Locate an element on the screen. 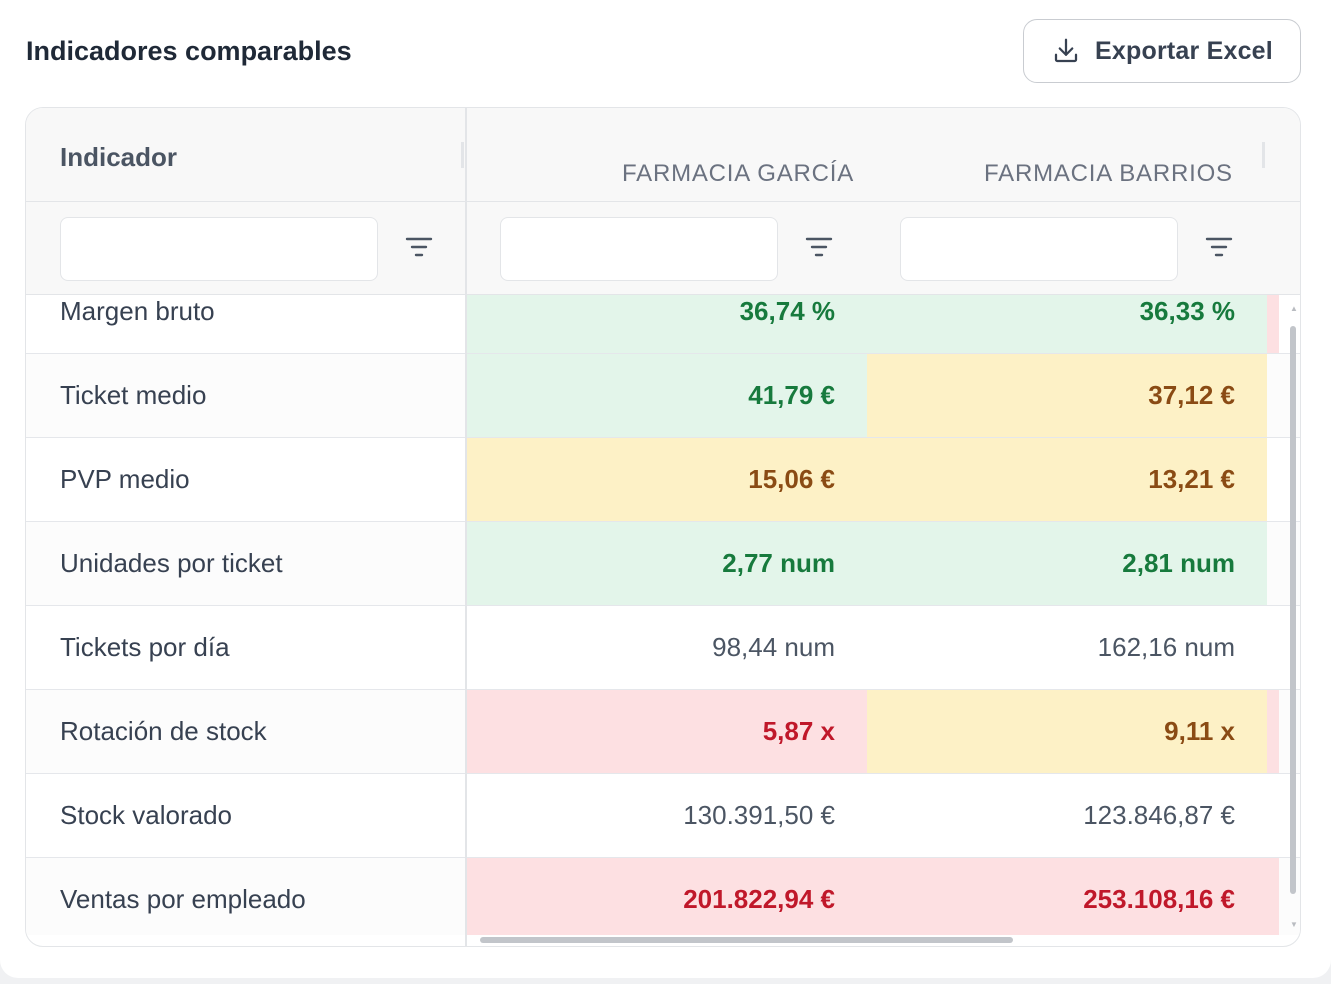 This screenshot has height=984, width=1331. table-row: Rotación de stock 5,87 x 9,11 x is located at coordinates (663, 732).